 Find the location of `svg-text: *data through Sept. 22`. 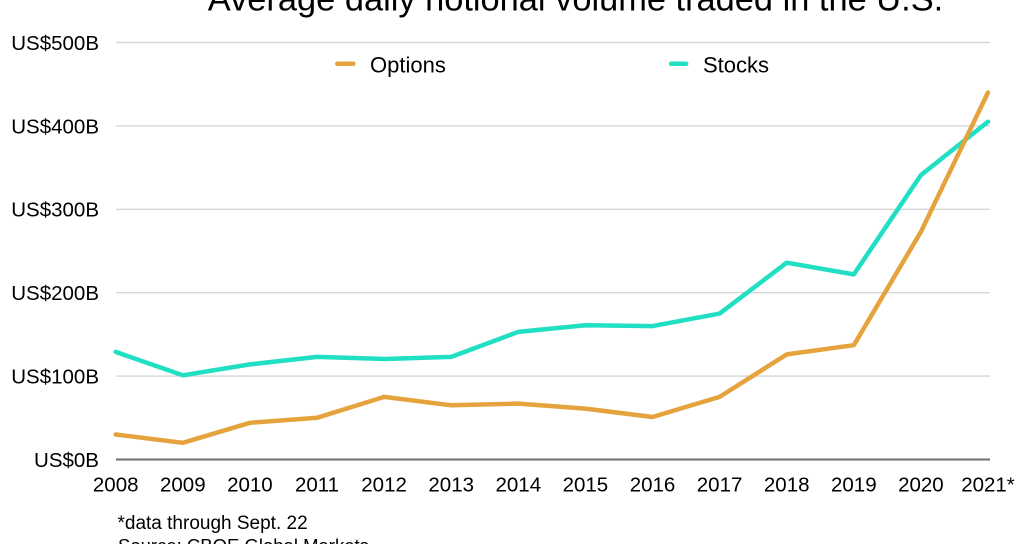

svg-text: *data through Sept. 22 is located at coordinates (213, 523).